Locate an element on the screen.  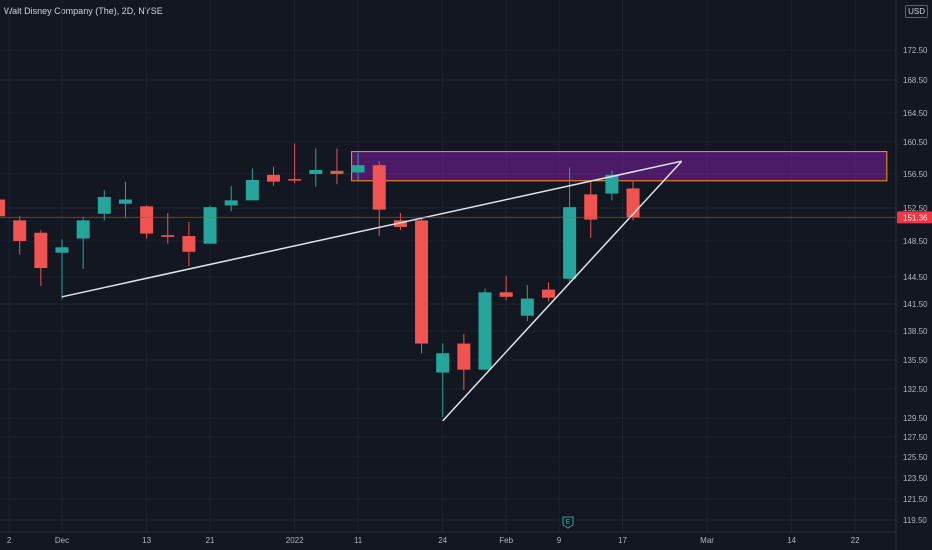
time-axis: 2 Dec 13 21 2022 11 24 Feb 9 17 Mar 14 22 is located at coordinates (448, 538).